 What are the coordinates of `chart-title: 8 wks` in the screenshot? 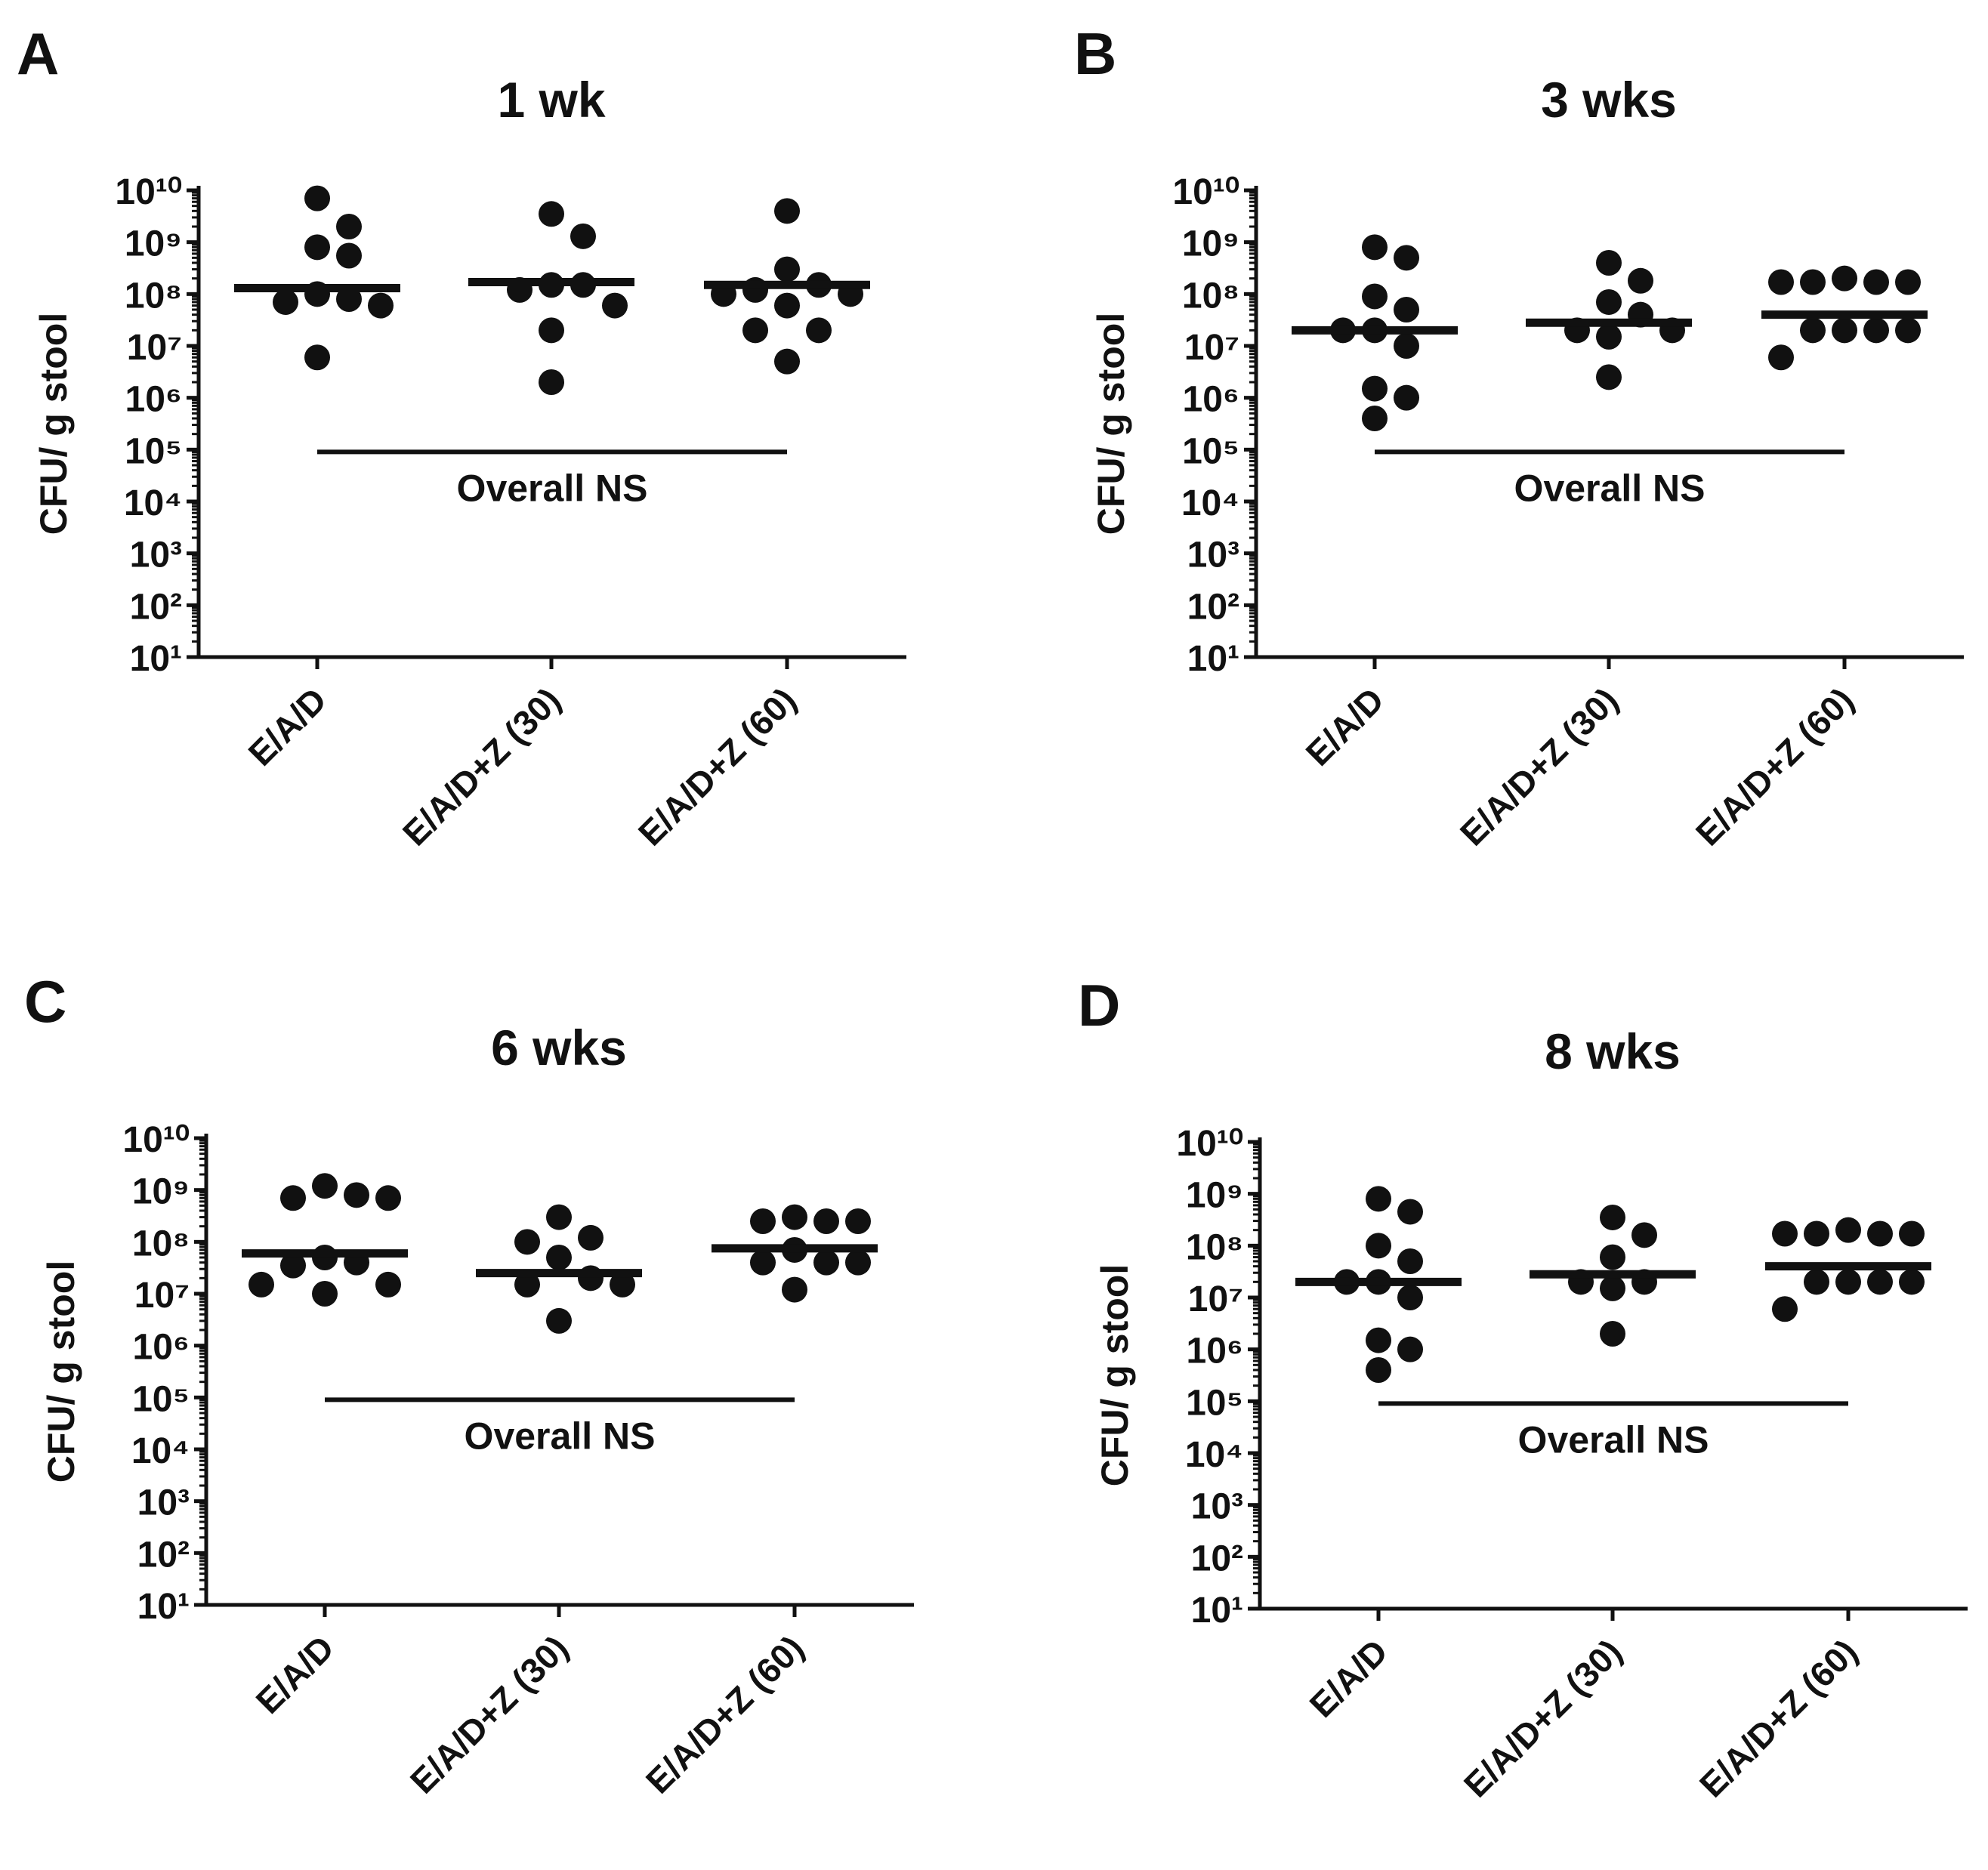 It's located at (1613, 1051).